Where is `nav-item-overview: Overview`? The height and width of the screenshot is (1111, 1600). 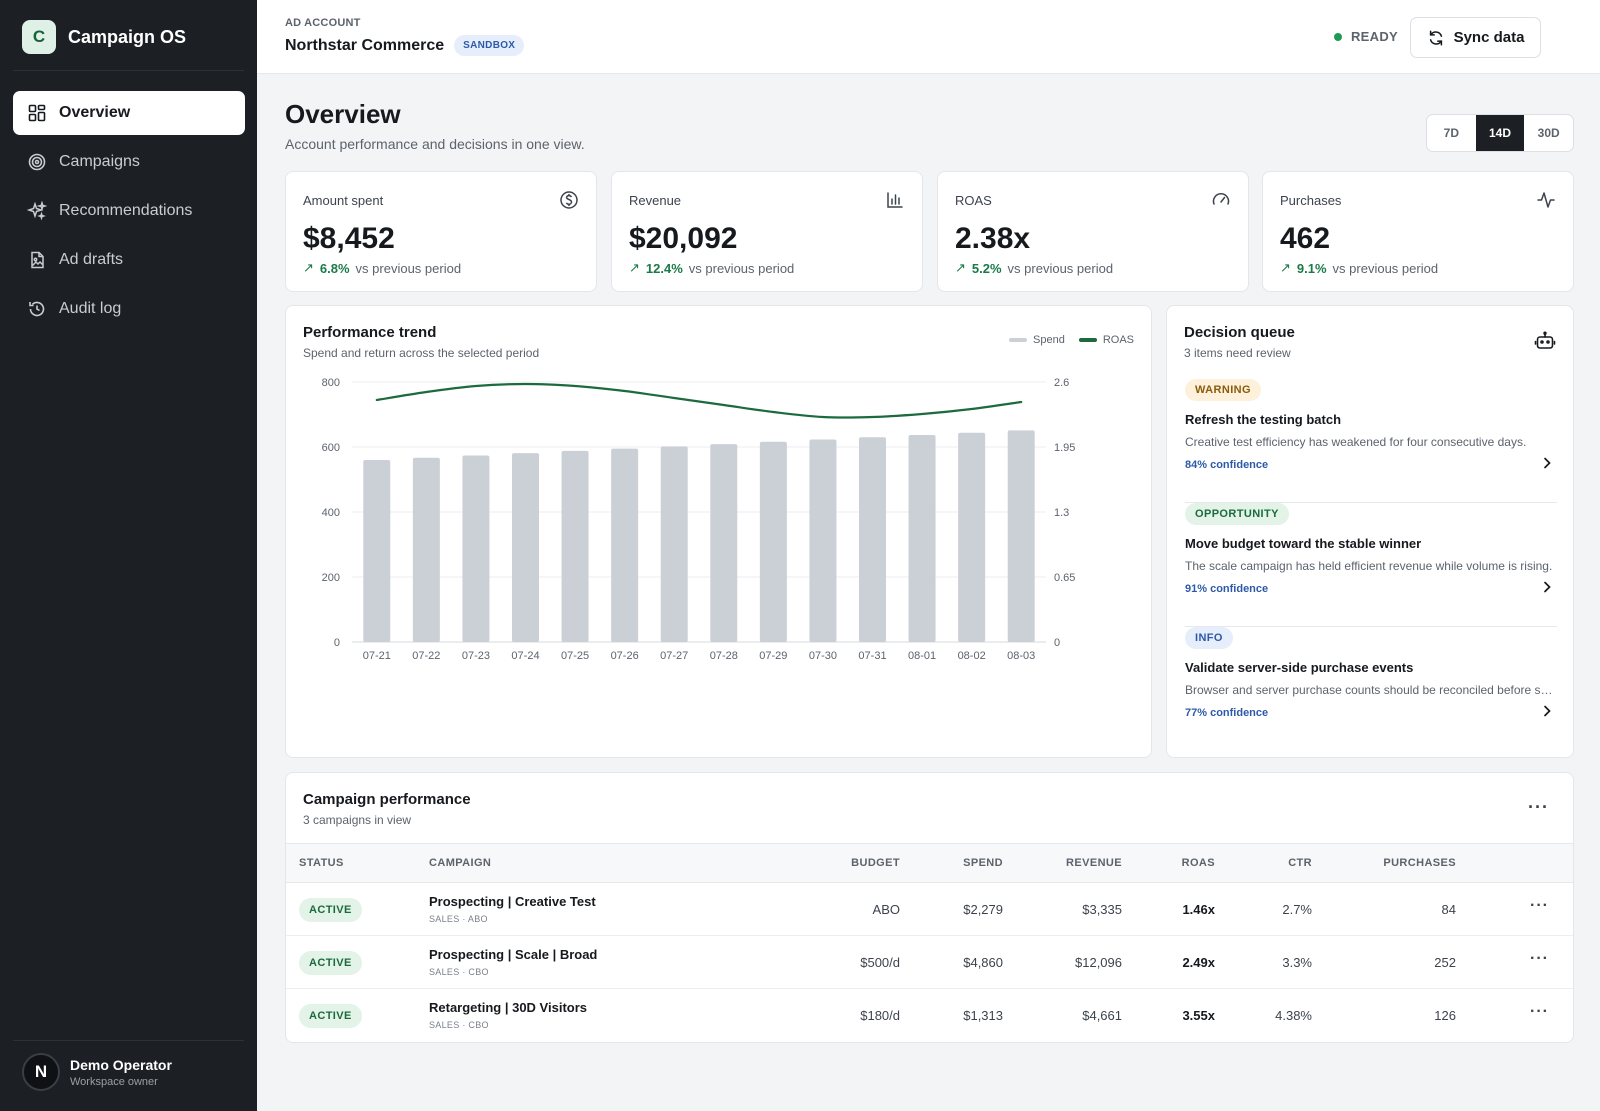
nav-item-overview: Overview is located at coordinates (129, 113).